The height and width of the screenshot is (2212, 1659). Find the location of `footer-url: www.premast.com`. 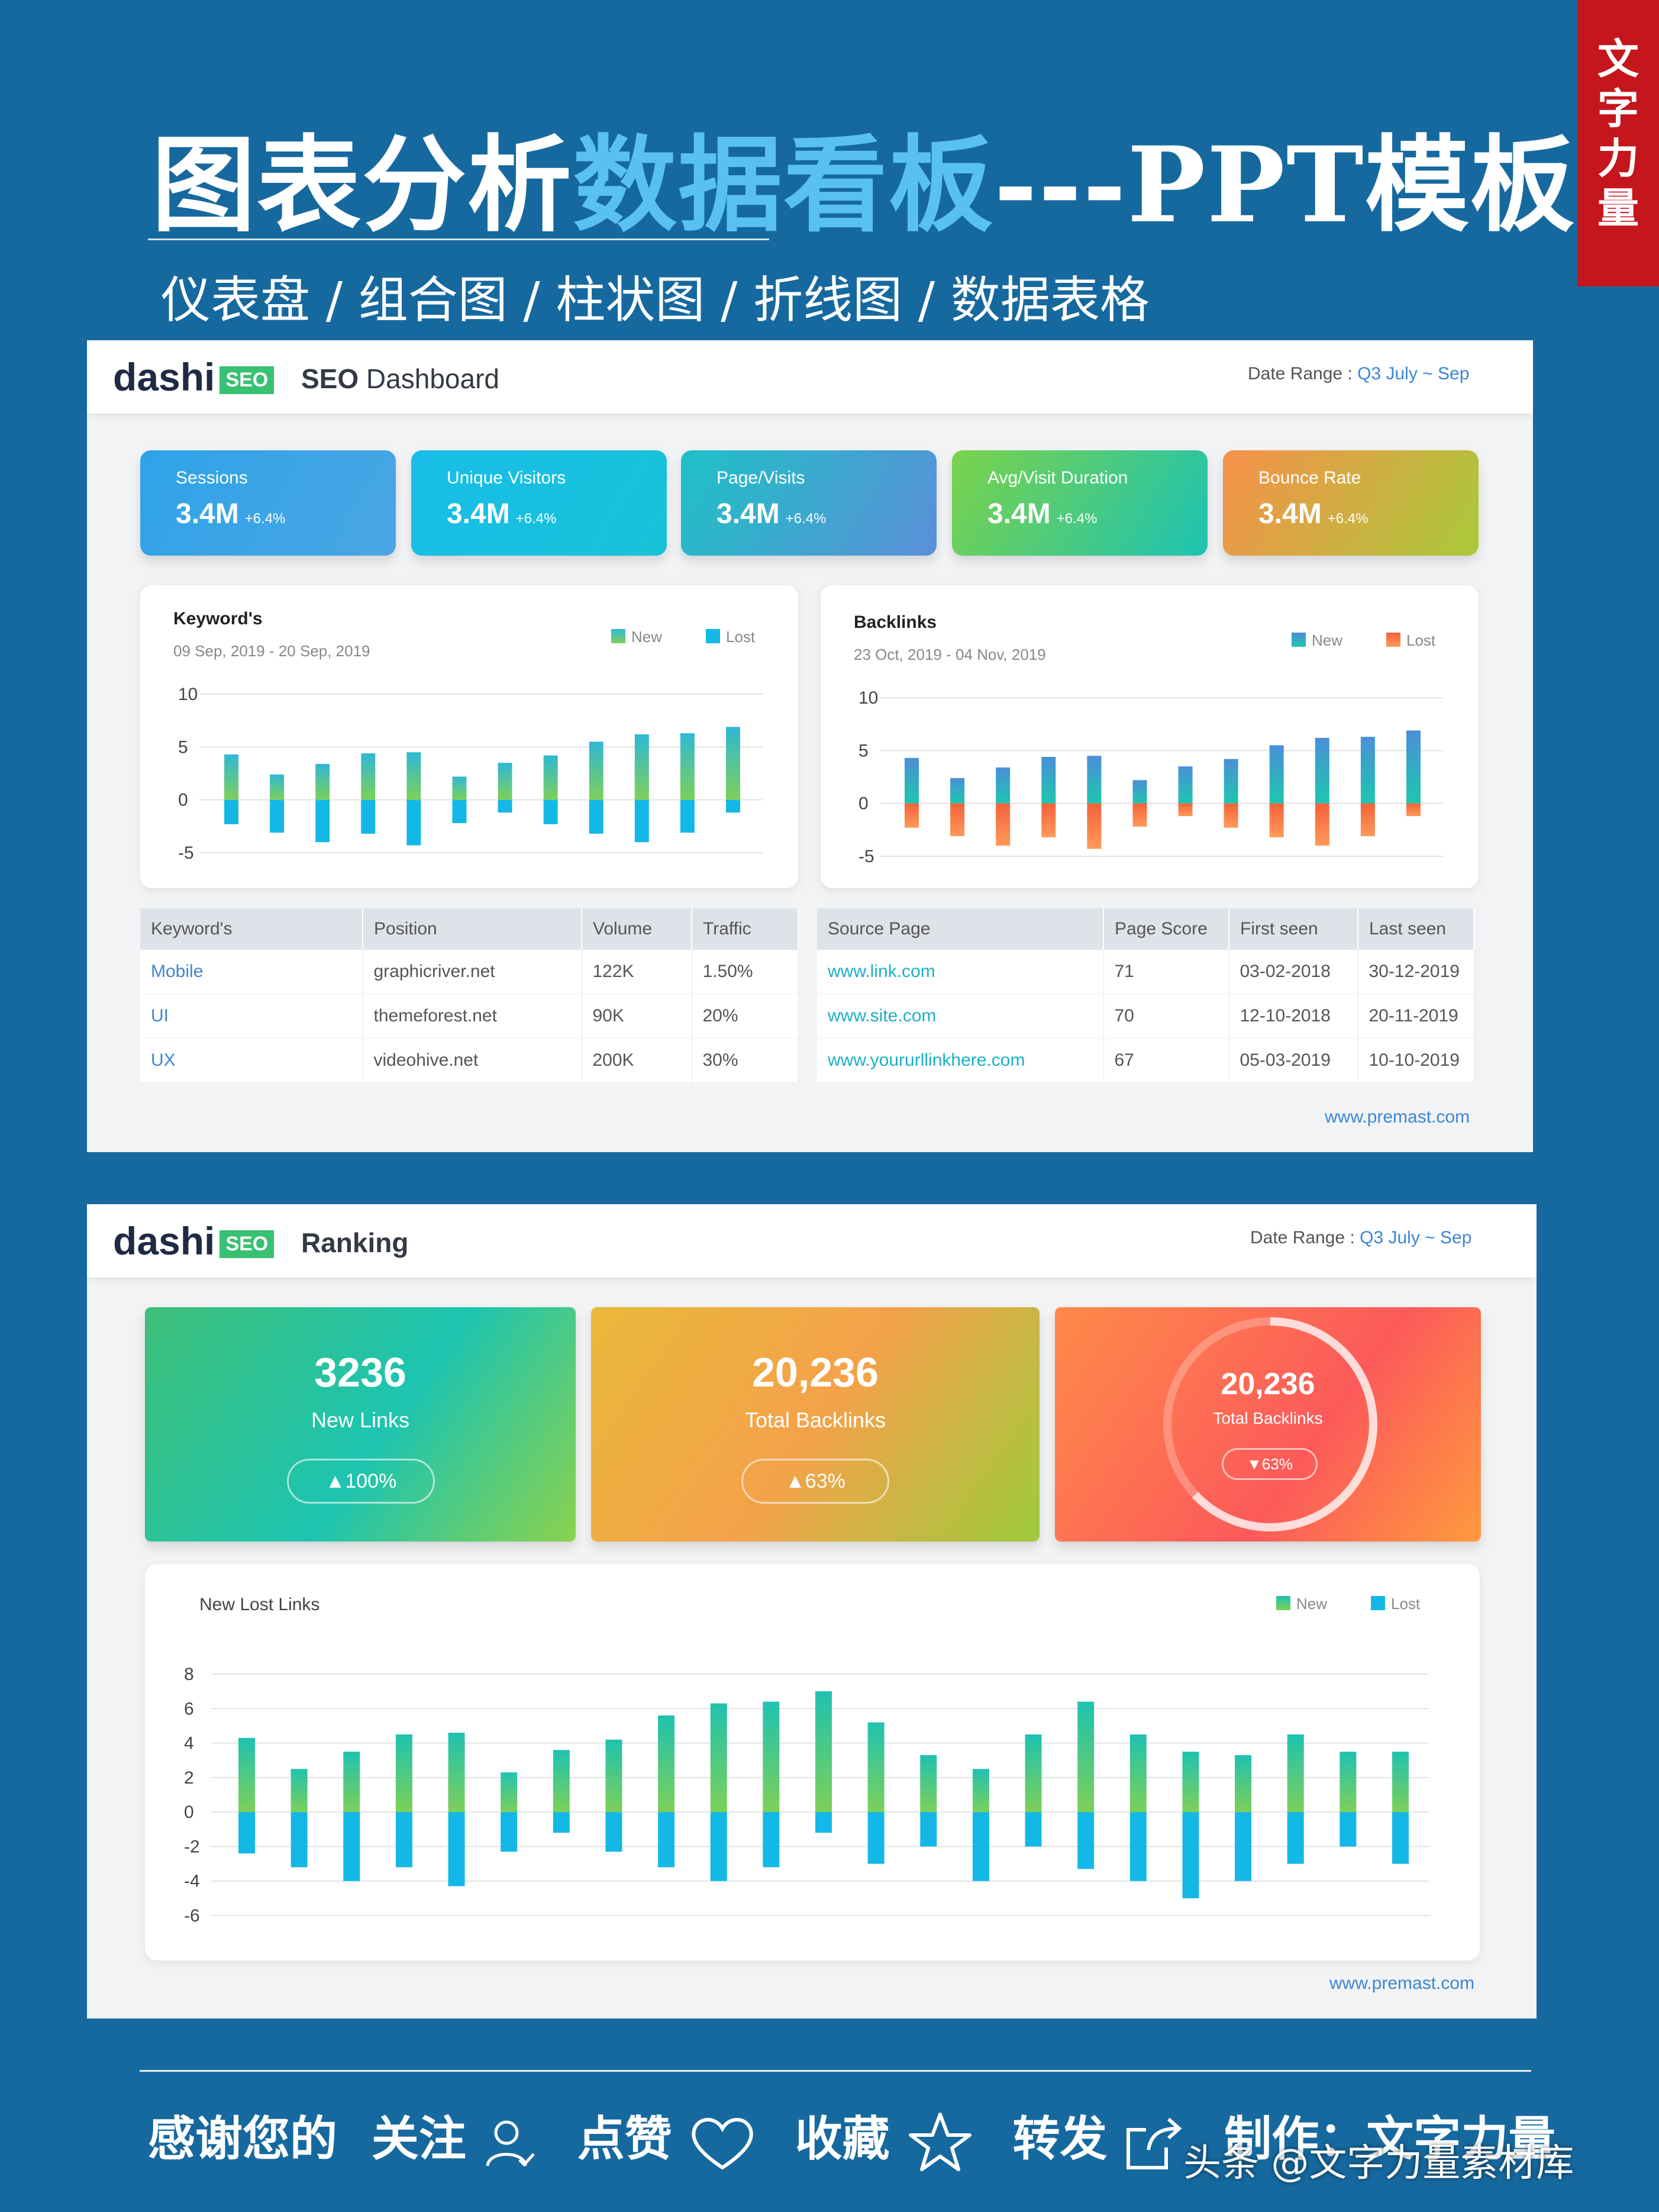

footer-url: www.premast.com is located at coordinates (1398, 1117).